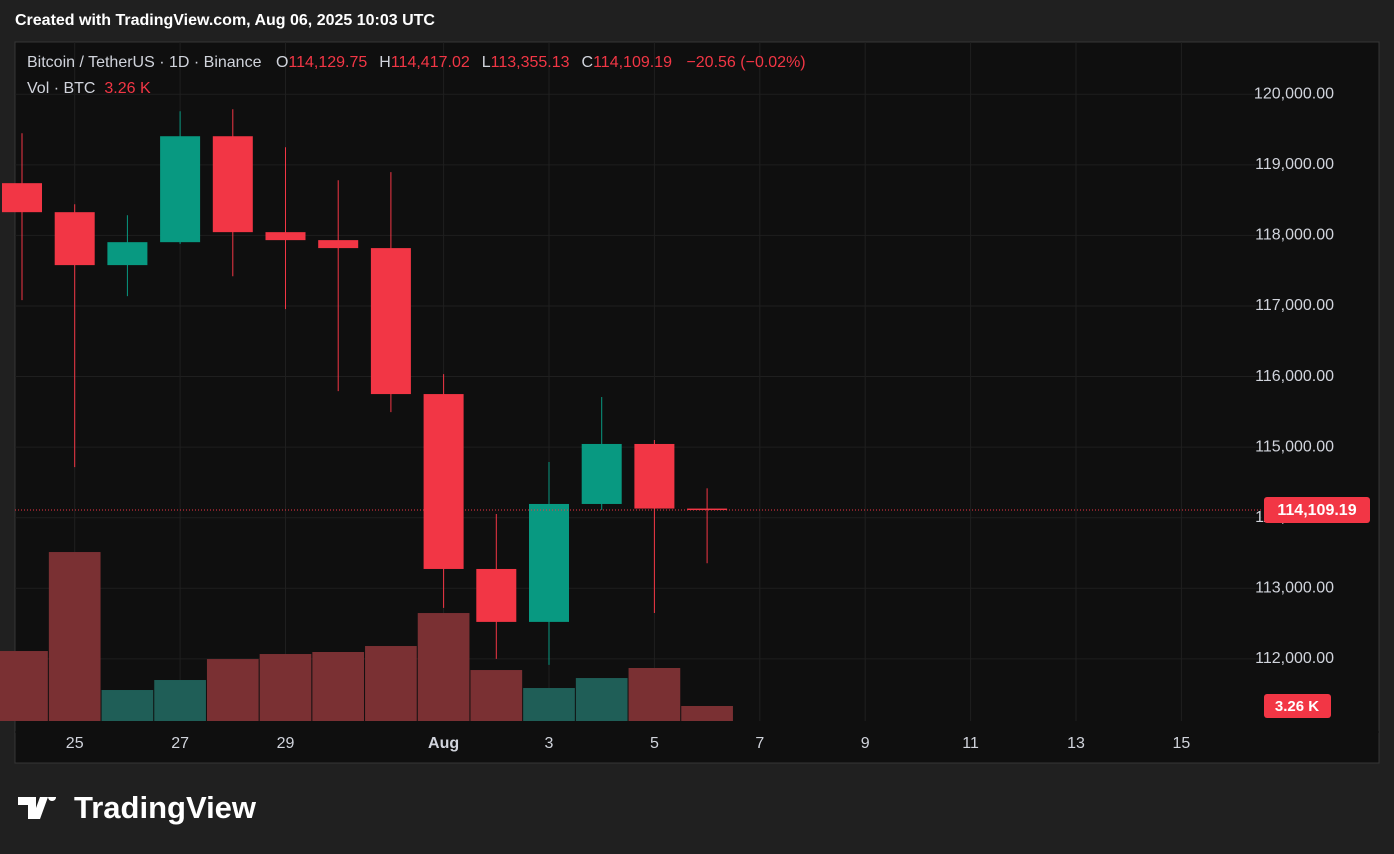 This screenshot has width=1394, height=854. What do you see at coordinates (328, 62) in the screenshot?
I see `ohlc-value: 114,129.75` at bounding box center [328, 62].